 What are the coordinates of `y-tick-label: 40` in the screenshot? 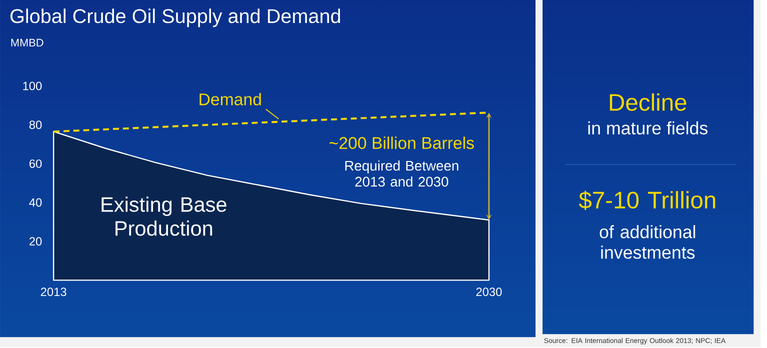 It's located at (35, 202).